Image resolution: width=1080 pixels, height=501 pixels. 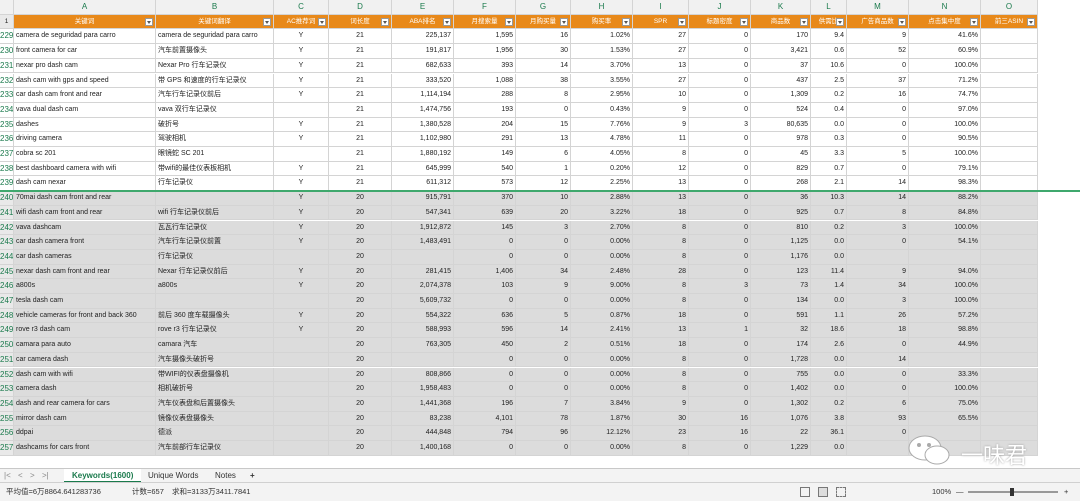 What do you see at coordinates (878, 81) in the screenshot?
I see `table-cell: 37` at bounding box center [878, 81].